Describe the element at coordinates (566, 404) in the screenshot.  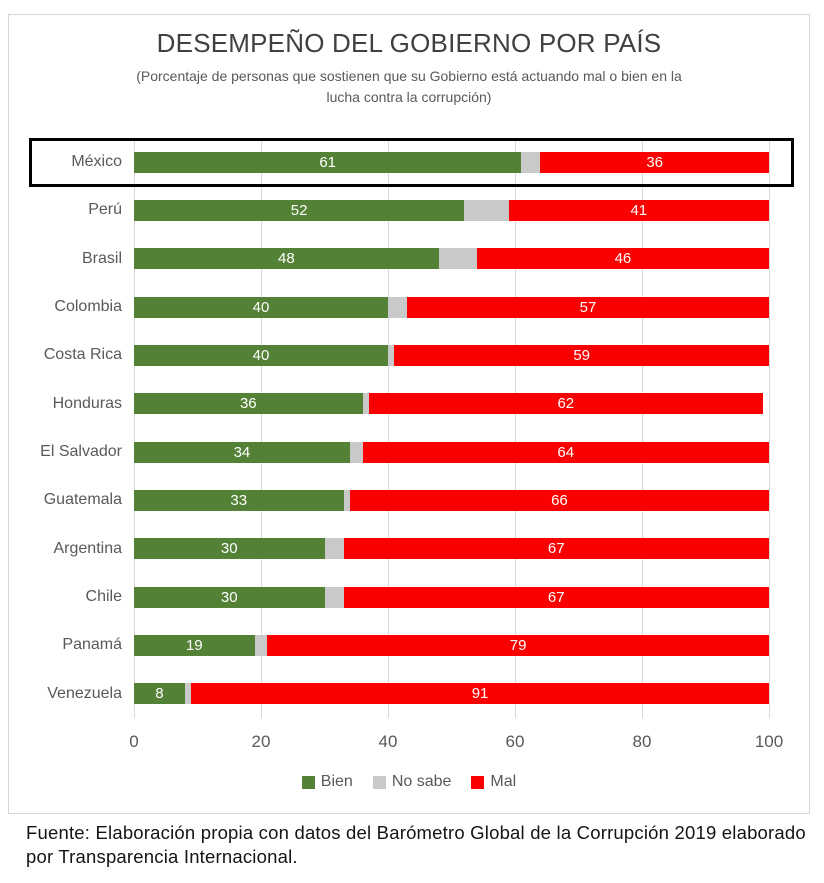
I see `segment-value-label: 62` at that location.